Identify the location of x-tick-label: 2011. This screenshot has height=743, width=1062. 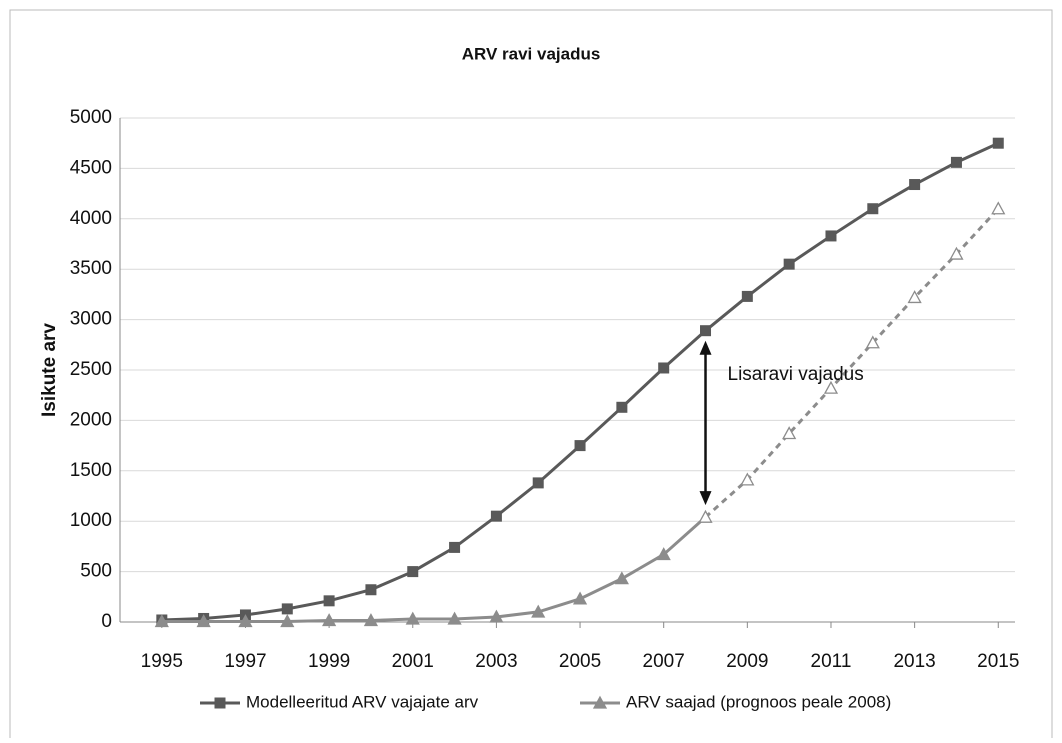
(831, 661).